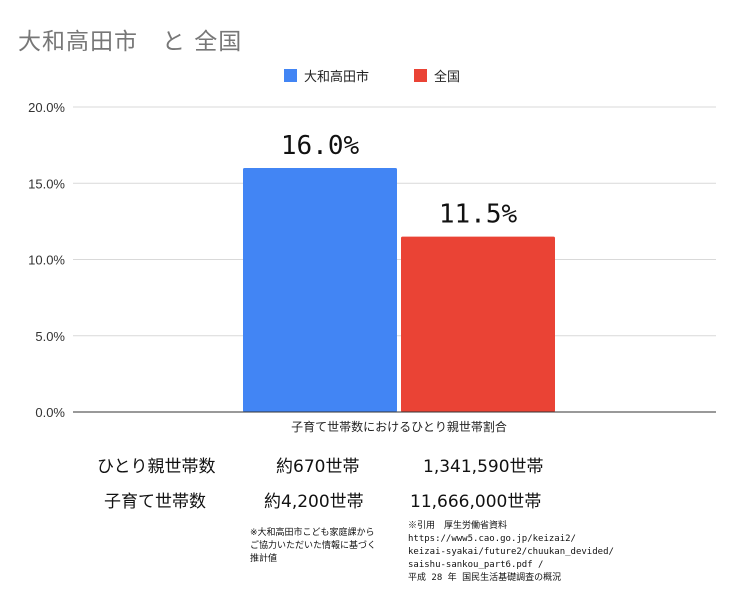  Describe the element at coordinates (290, 75) in the screenshot. I see `legend-swatch-city` at that location.